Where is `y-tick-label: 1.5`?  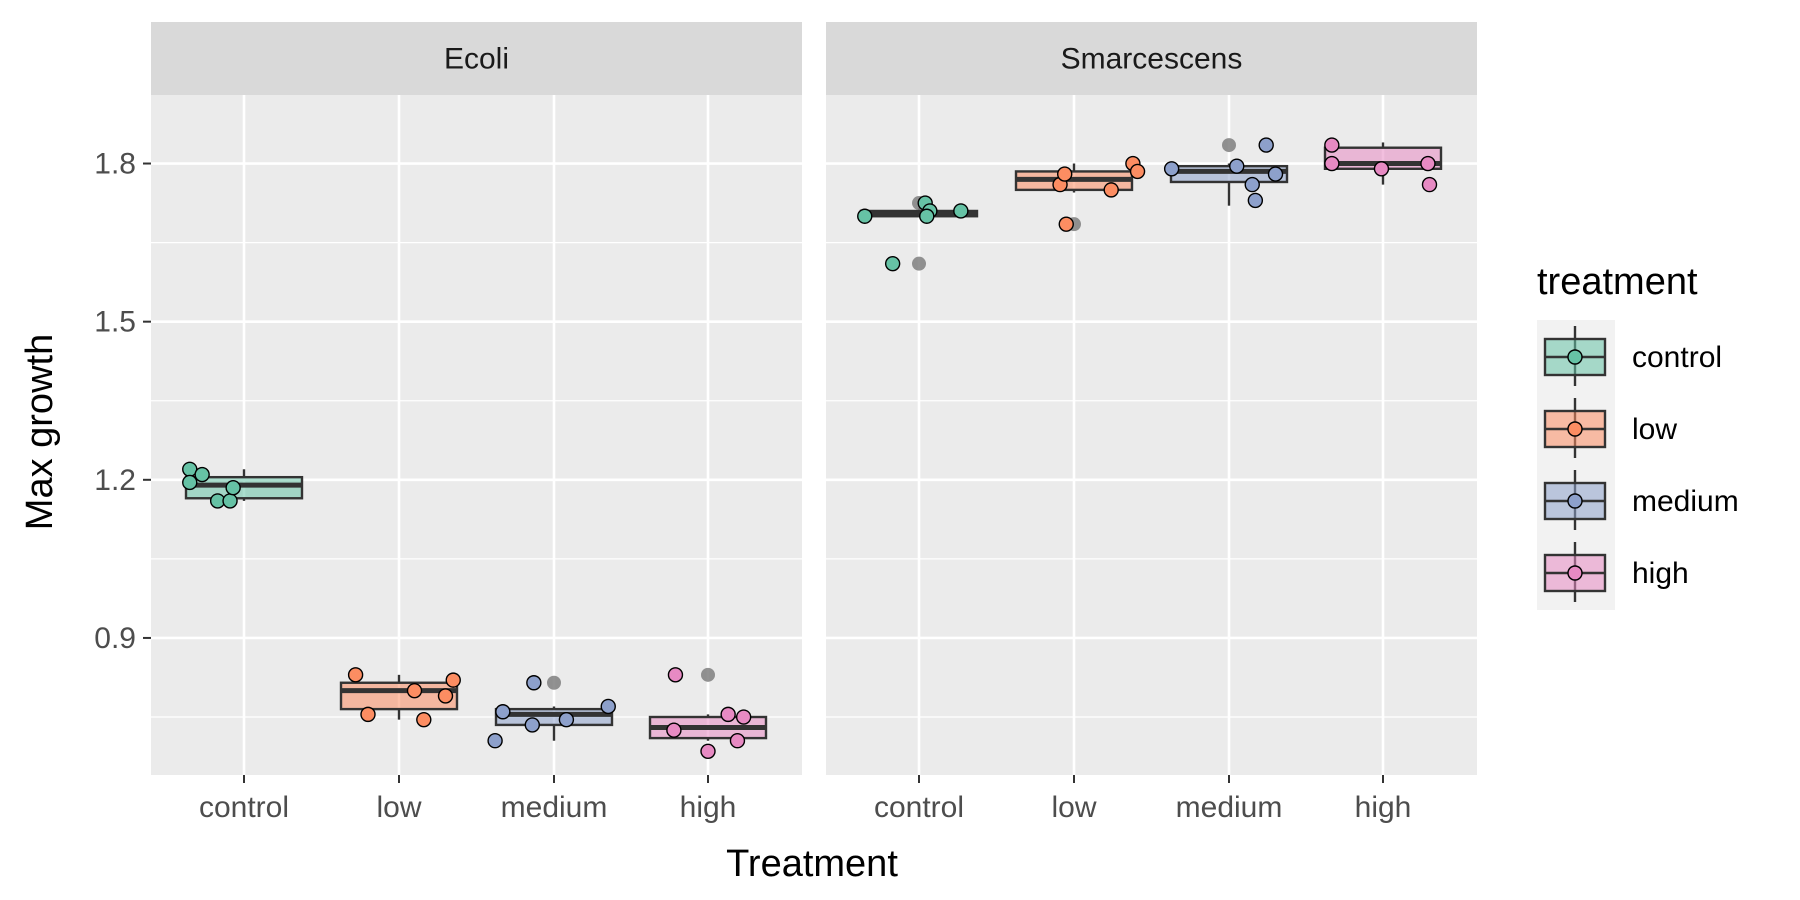
y-tick-label: 1.5 is located at coordinates (115, 322).